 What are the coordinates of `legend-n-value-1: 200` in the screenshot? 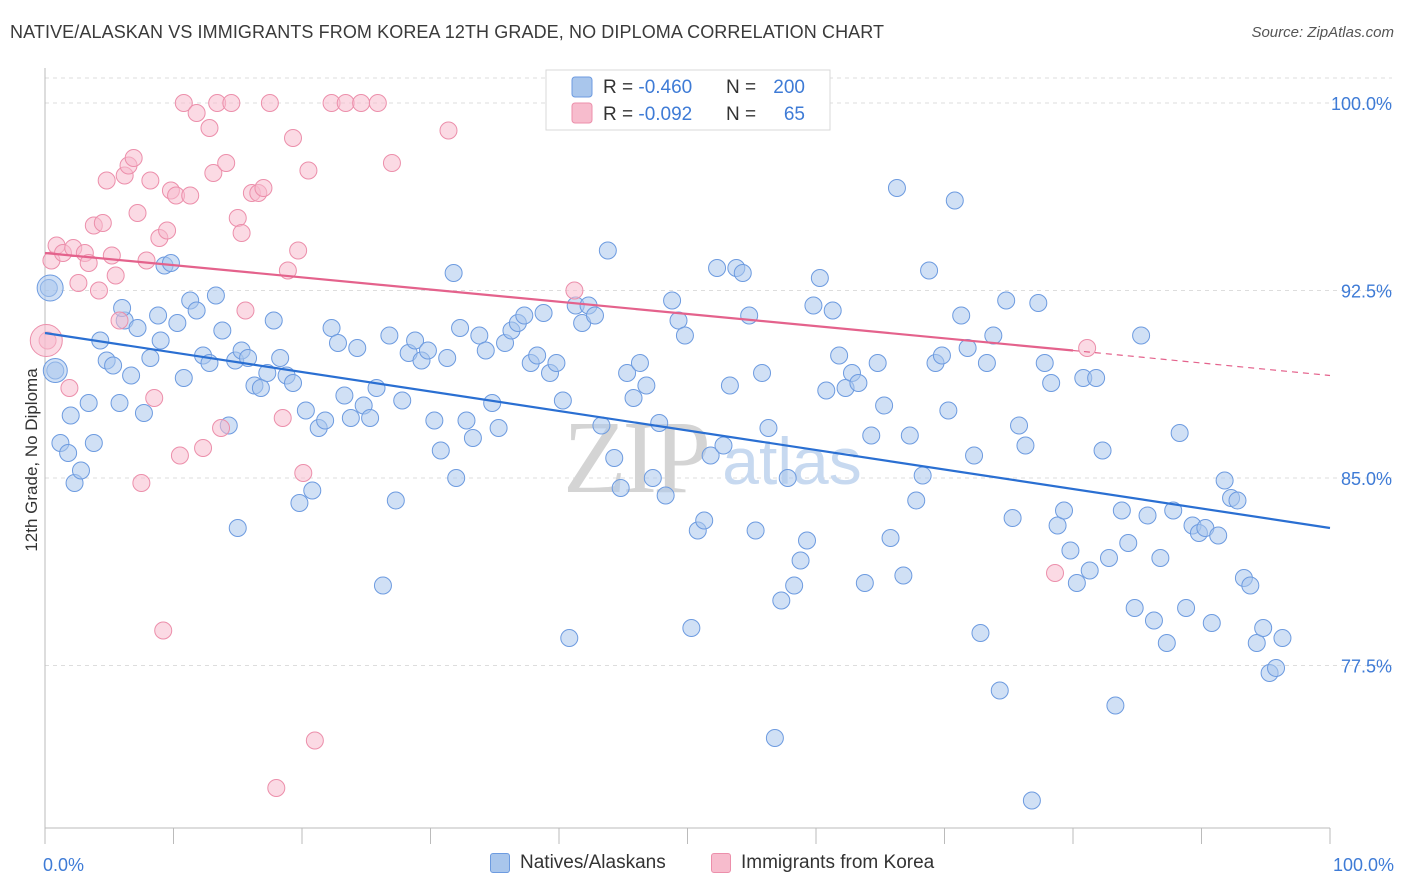 It's located at (789, 87).